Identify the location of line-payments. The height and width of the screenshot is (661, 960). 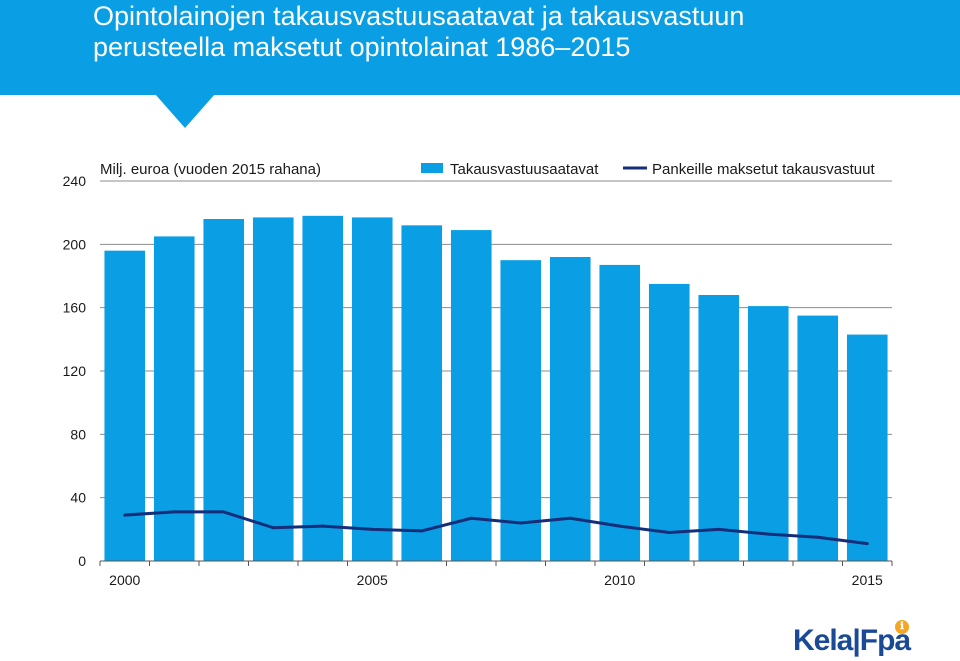
(496, 528).